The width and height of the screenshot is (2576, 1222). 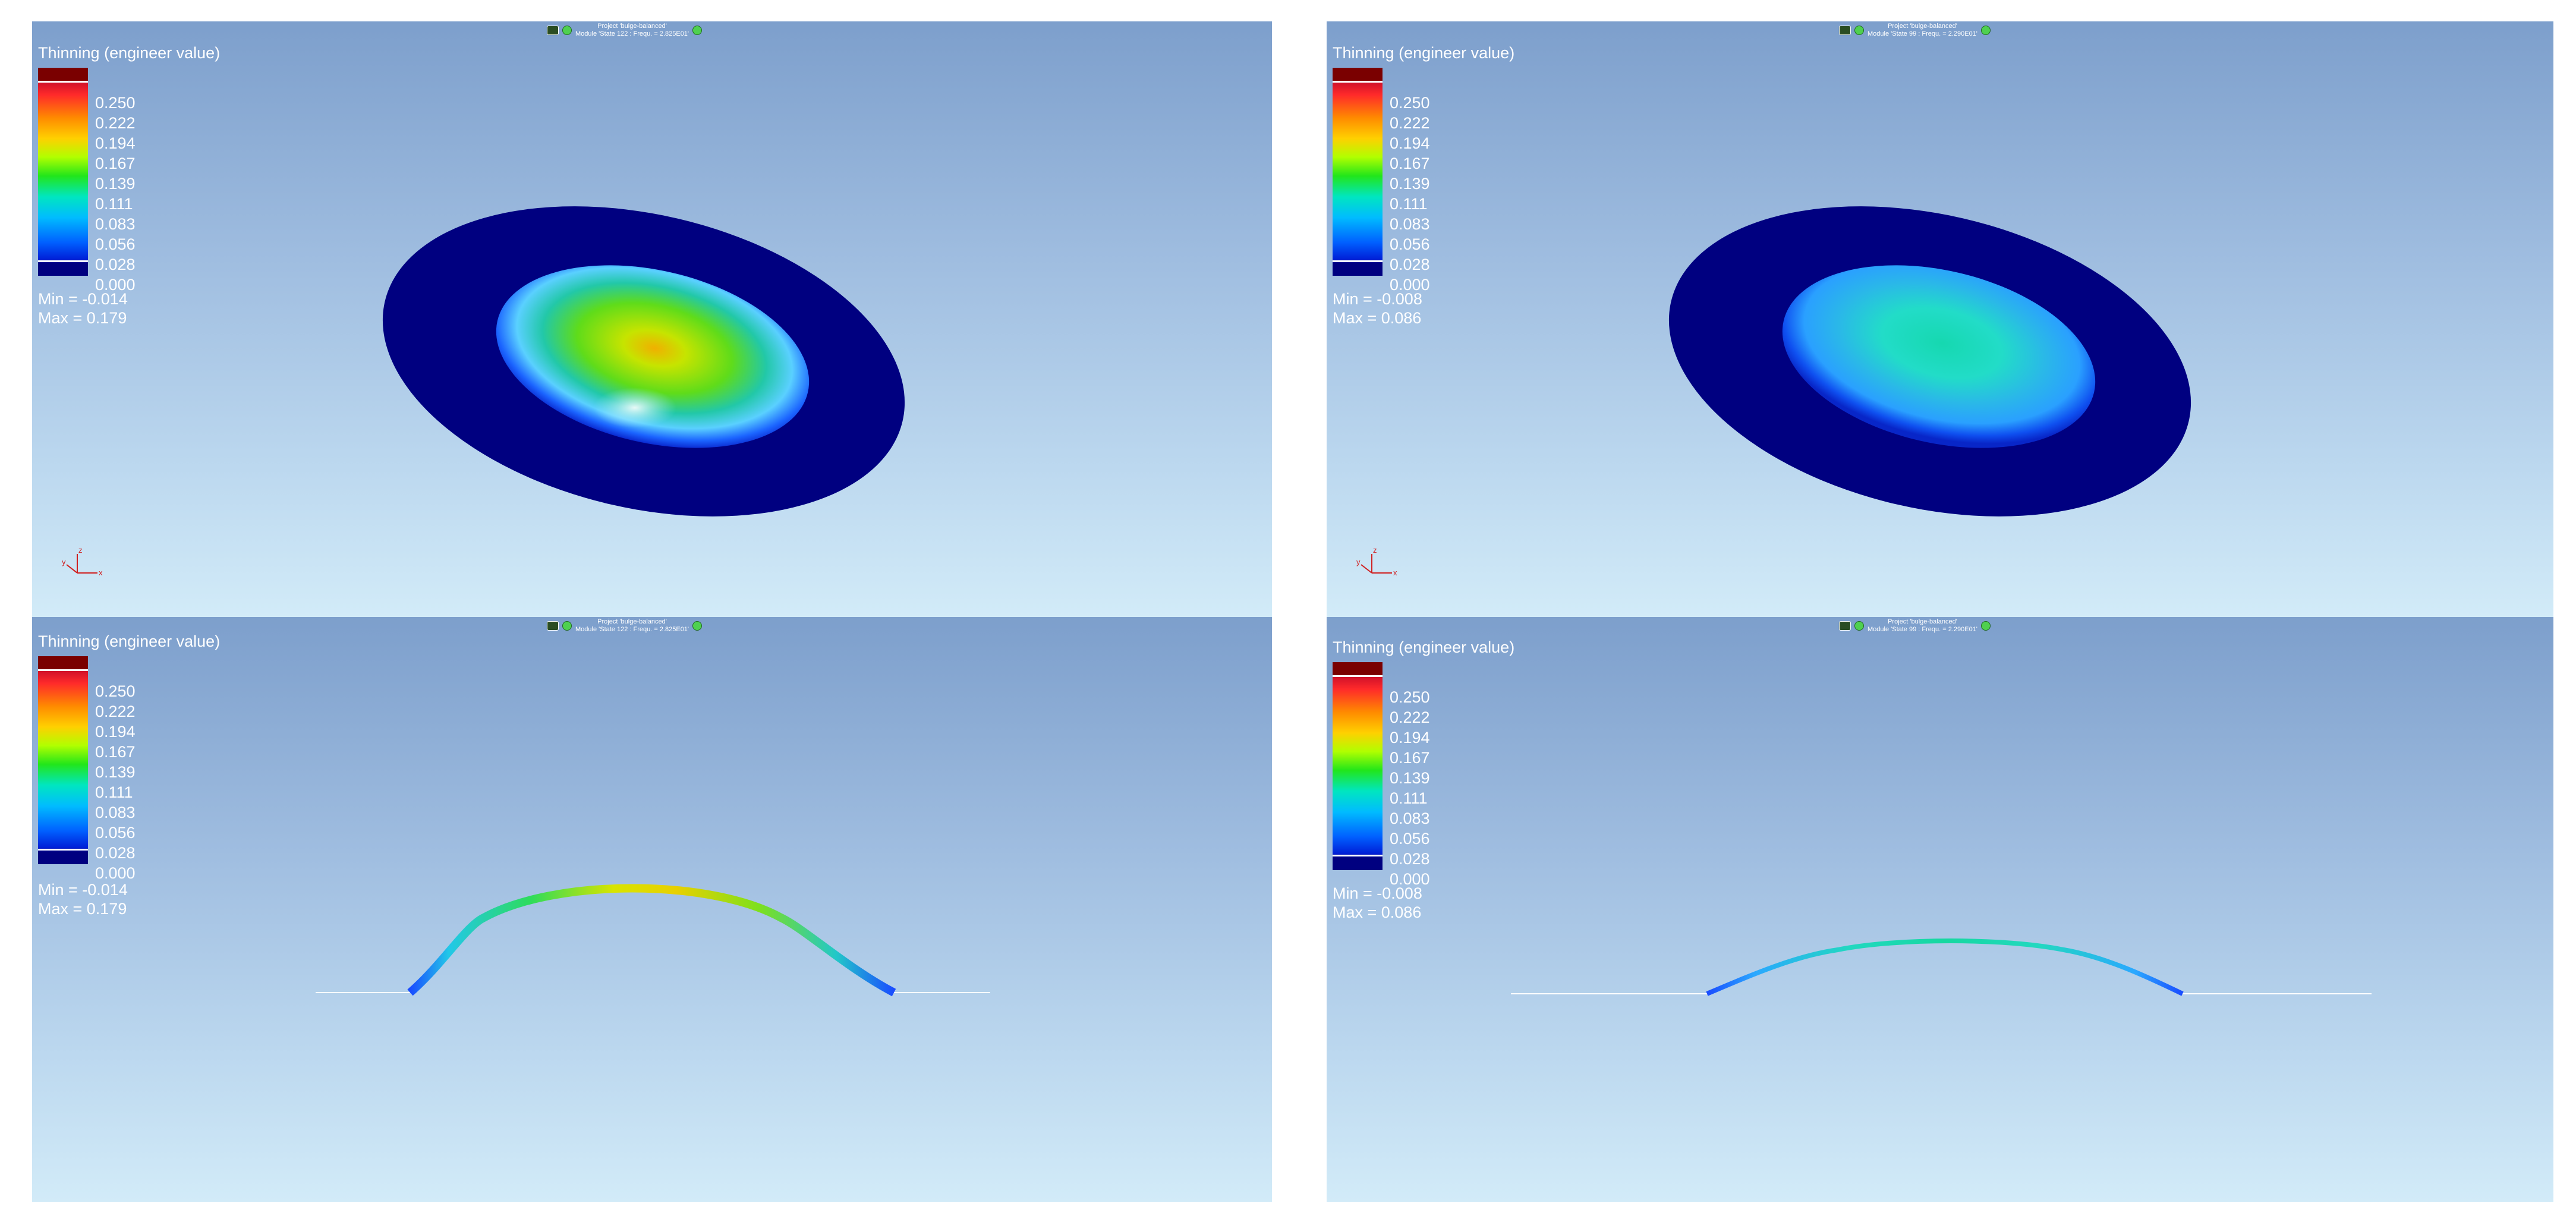 What do you see at coordinates (1922, 33) in the screenshot?
I see `header-module: Module 'State 99 : Frequ. = 2.290E01'` at bounding box center [1922, 33].